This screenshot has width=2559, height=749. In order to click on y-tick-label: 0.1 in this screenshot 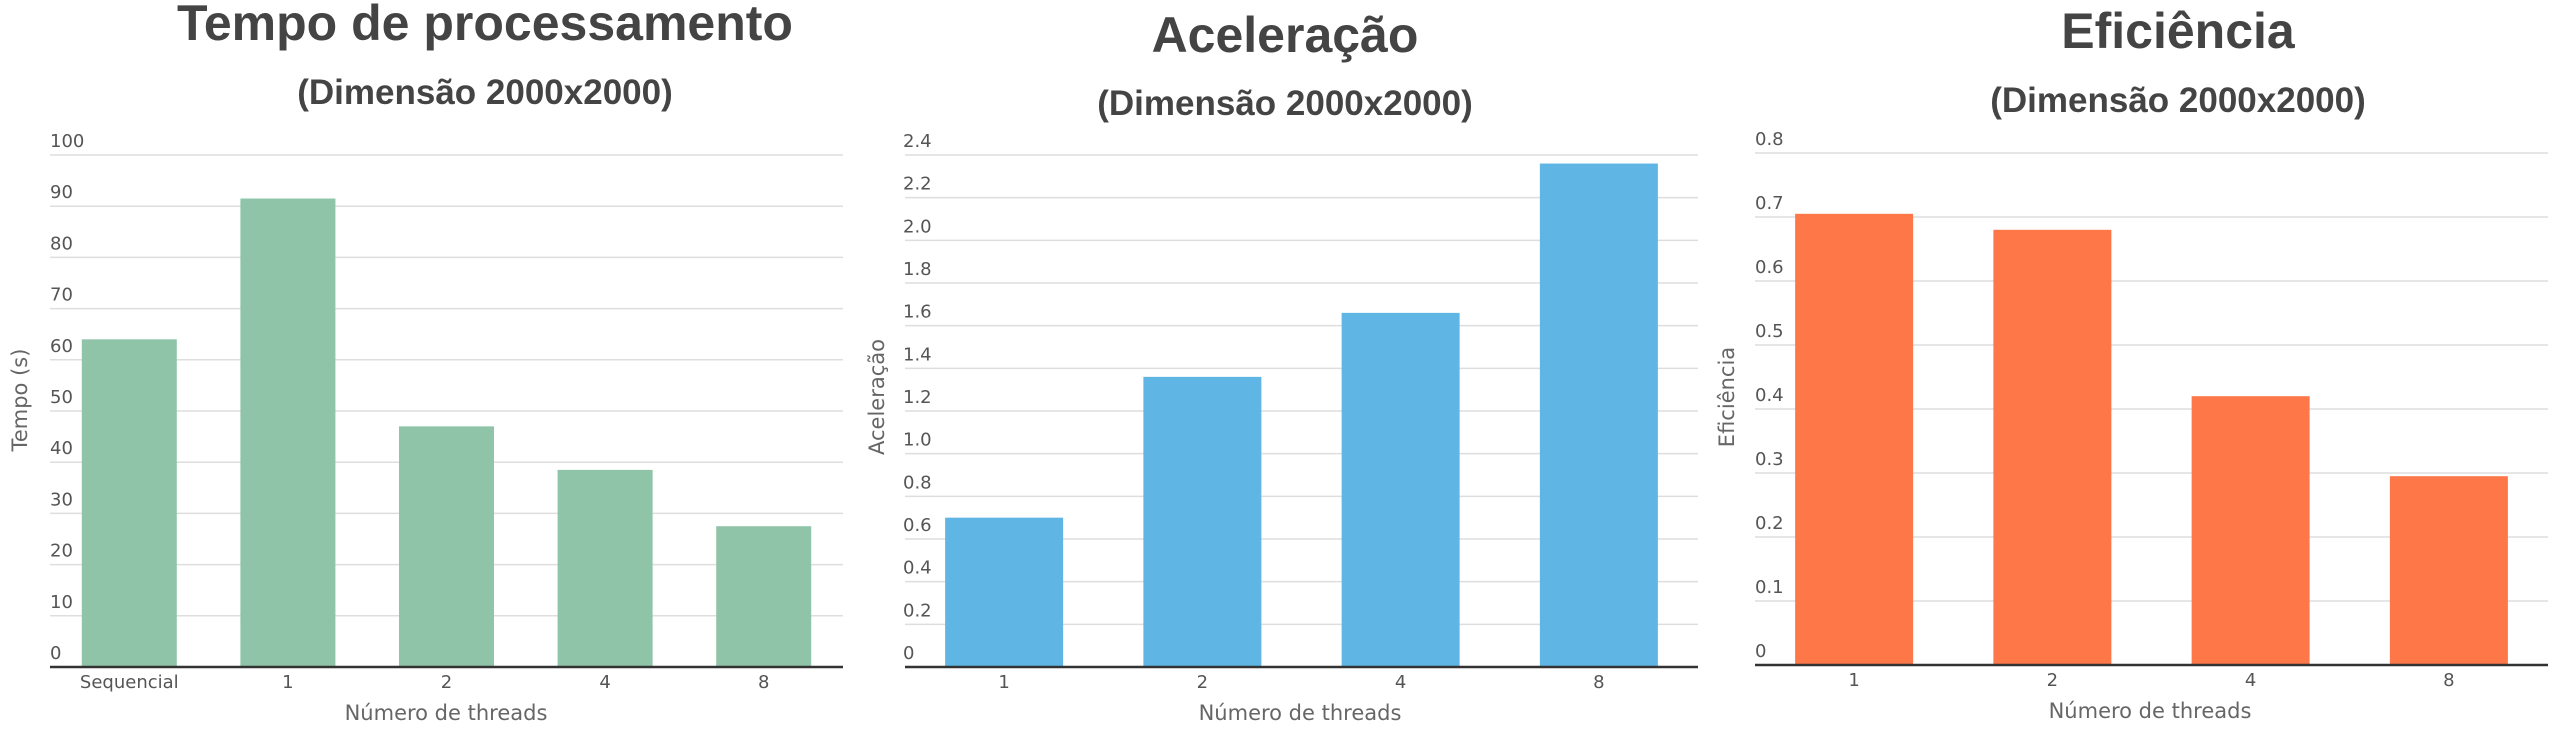, I will do `click(1769, 587)`.